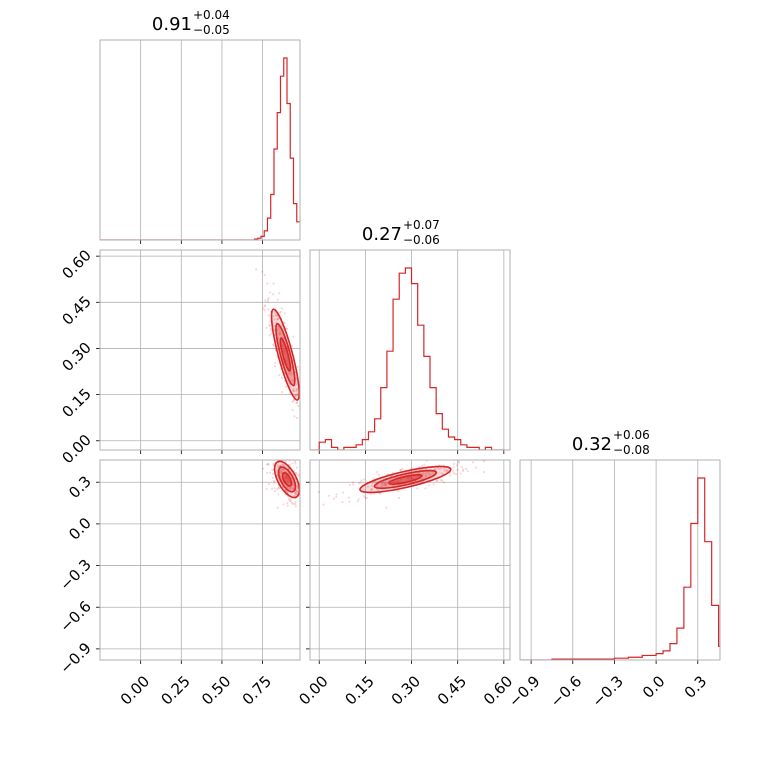 The height and width of the screenshot is (760, 760). What do you see at coordinates (175, 690) in the screenshot?
I see `x-tick-label: 0.25` at bounding box center [175, 690].